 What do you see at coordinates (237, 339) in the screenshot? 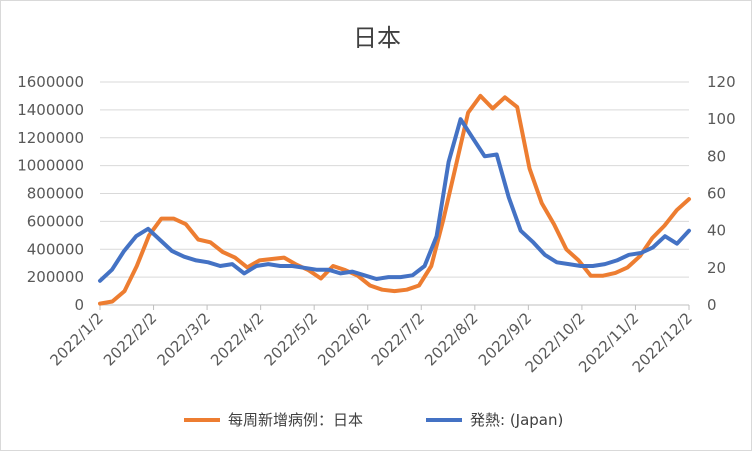
I see `x-tick-label: 2022/4/2` at bounding box center [237, 339].